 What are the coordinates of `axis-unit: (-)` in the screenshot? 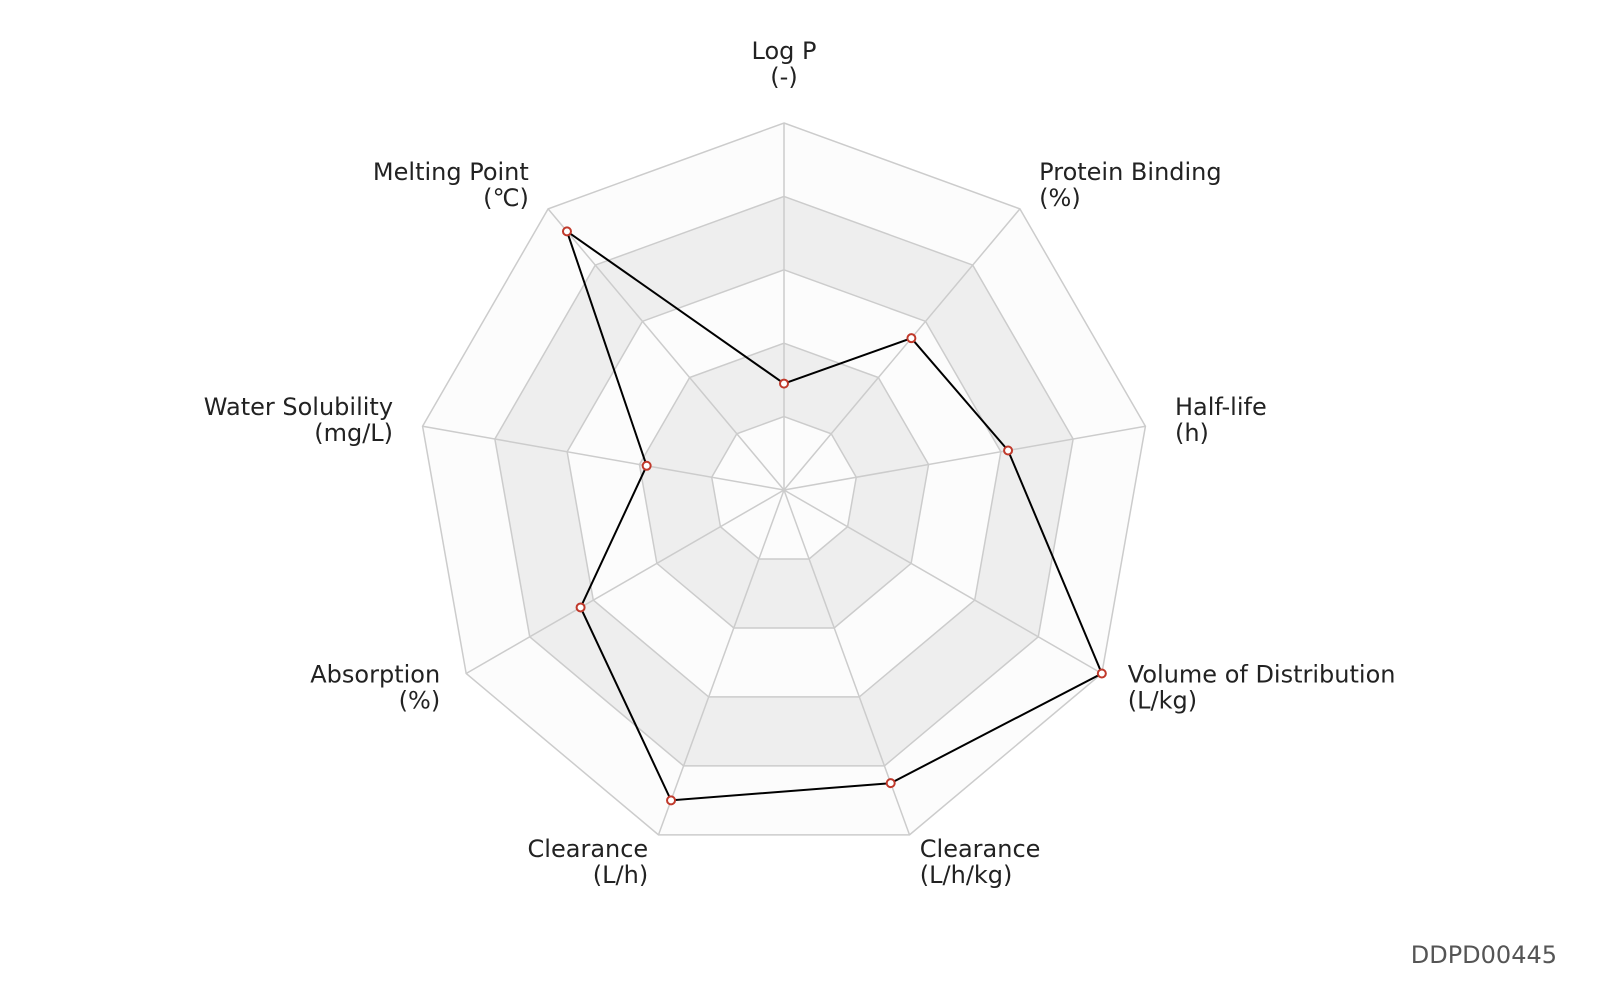 It's located at (783, 77).